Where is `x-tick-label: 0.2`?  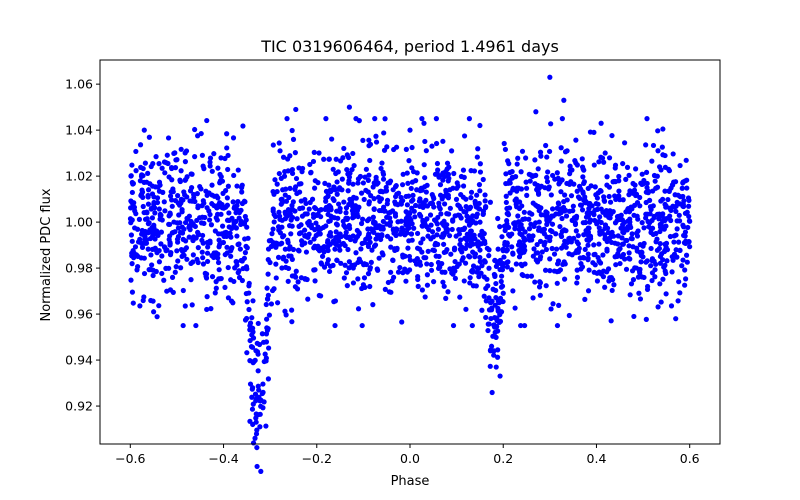
x-tick-label: 0.2 is located at coordinates (503, 458).